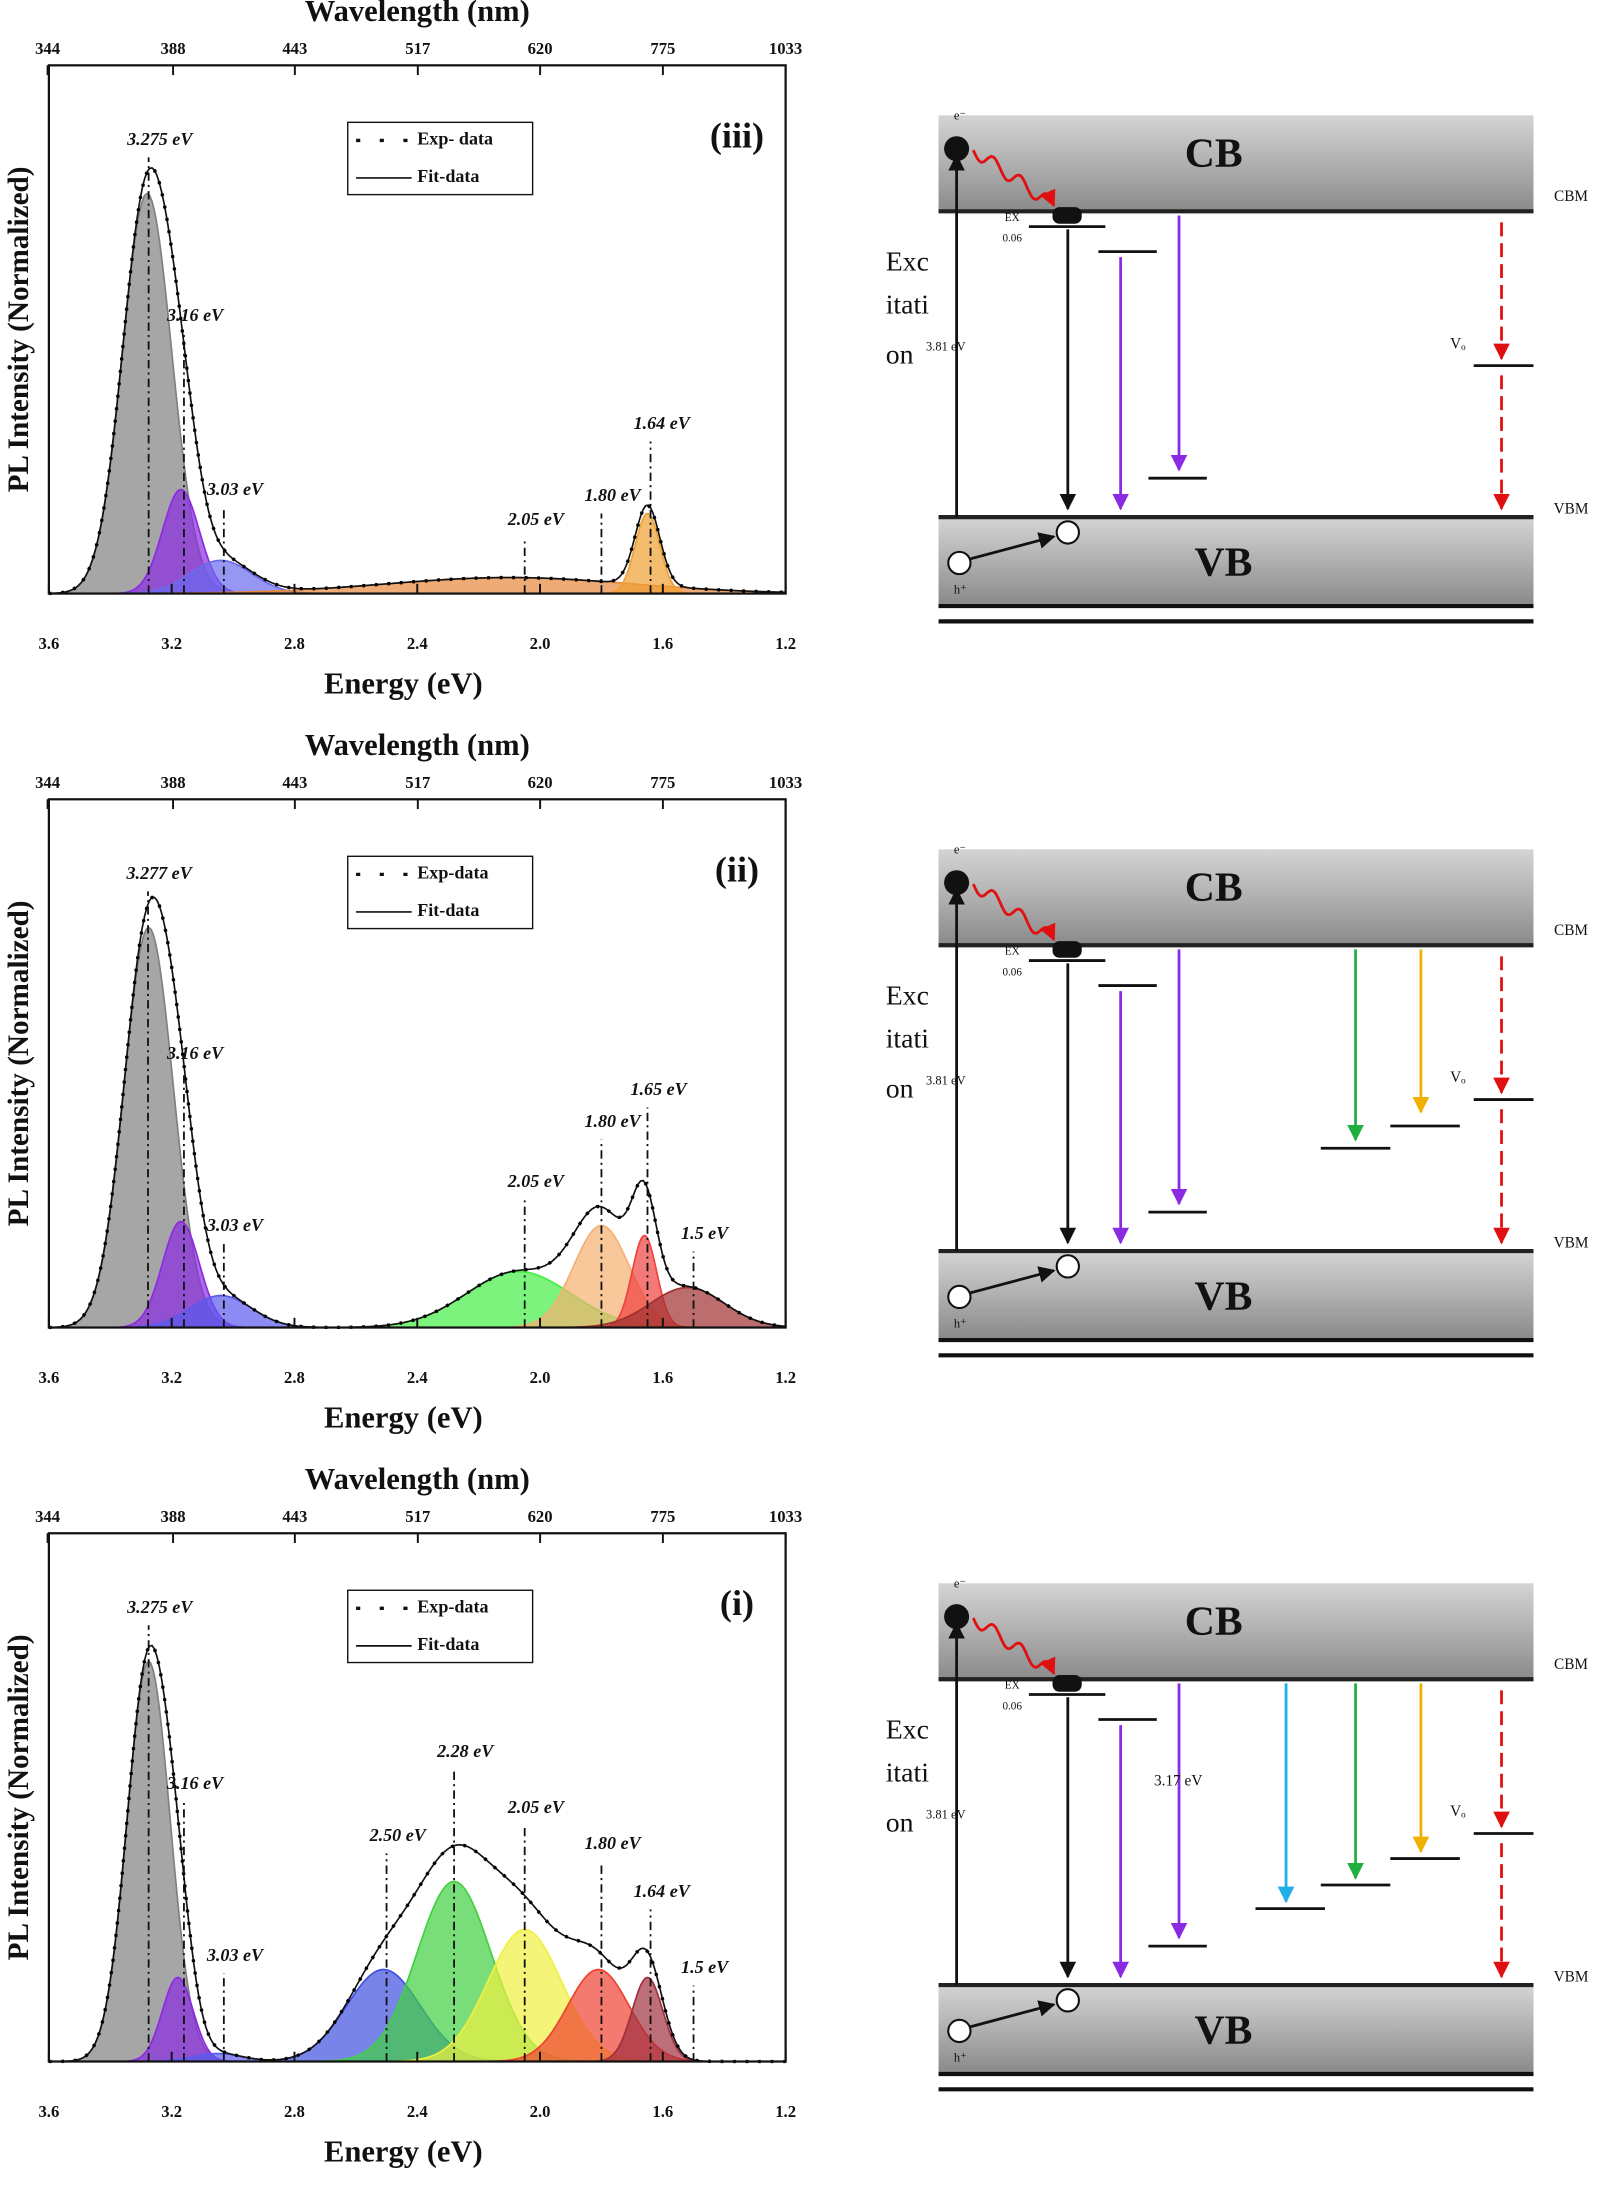 The height and width of the screenshot is (2188, 1606). What do you see at coordinates (1458, 343) in the screenshot?
I see `defect-label: Vₒ` at bounding box center [1458, 343].